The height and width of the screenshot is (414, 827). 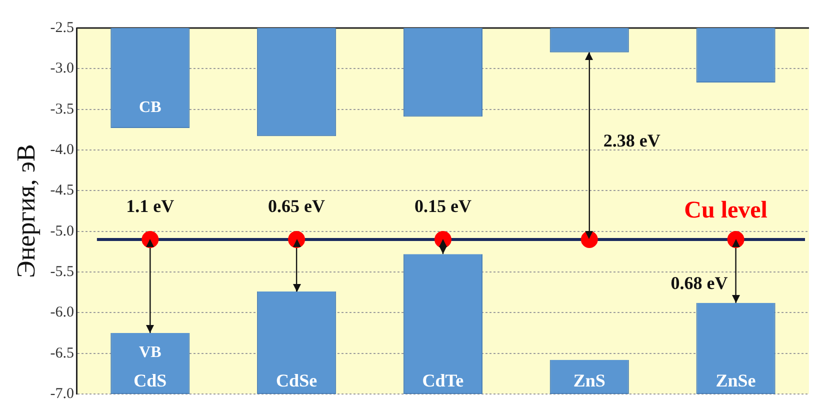 What do you see at coordinates (25, 211) in the screenshot?
I see `y-axis-title: Энергия, эВ` at bounding box center [25, 211].